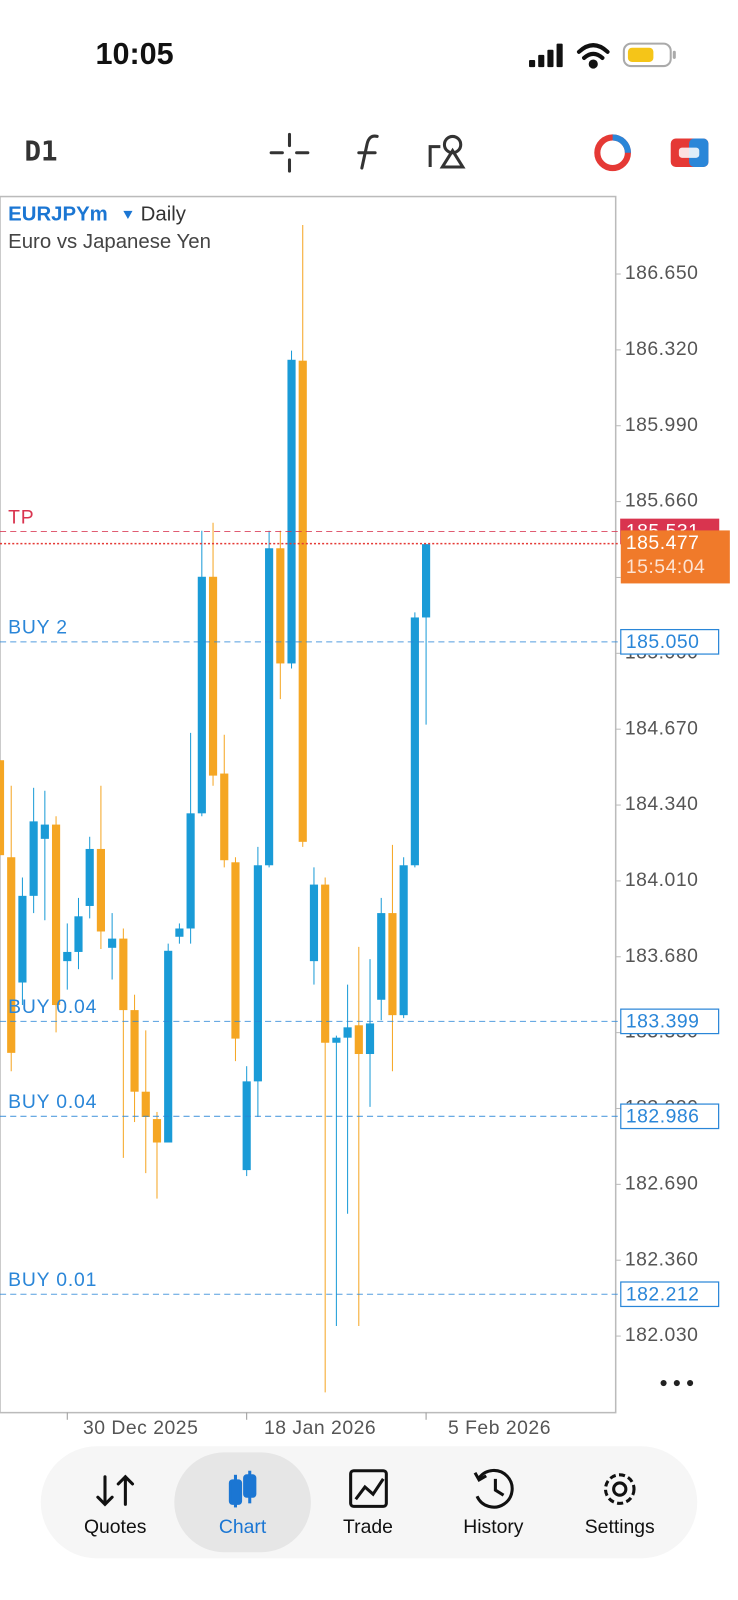 Image resolution: width=738 pixels, height=1600 pixels. What do you see at coordinates (665, 567) in the screenshot?
I see `bar-timer: 15:54:04` at bounding box center [665, 567].